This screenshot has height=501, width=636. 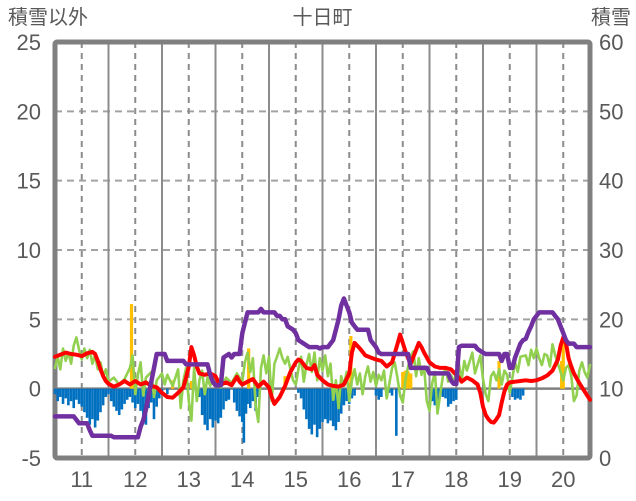 What do you see at coordinates (29, 111) in the screenshot?
I see `left-tick-label-20: 20` at bounding box center [29, 111].